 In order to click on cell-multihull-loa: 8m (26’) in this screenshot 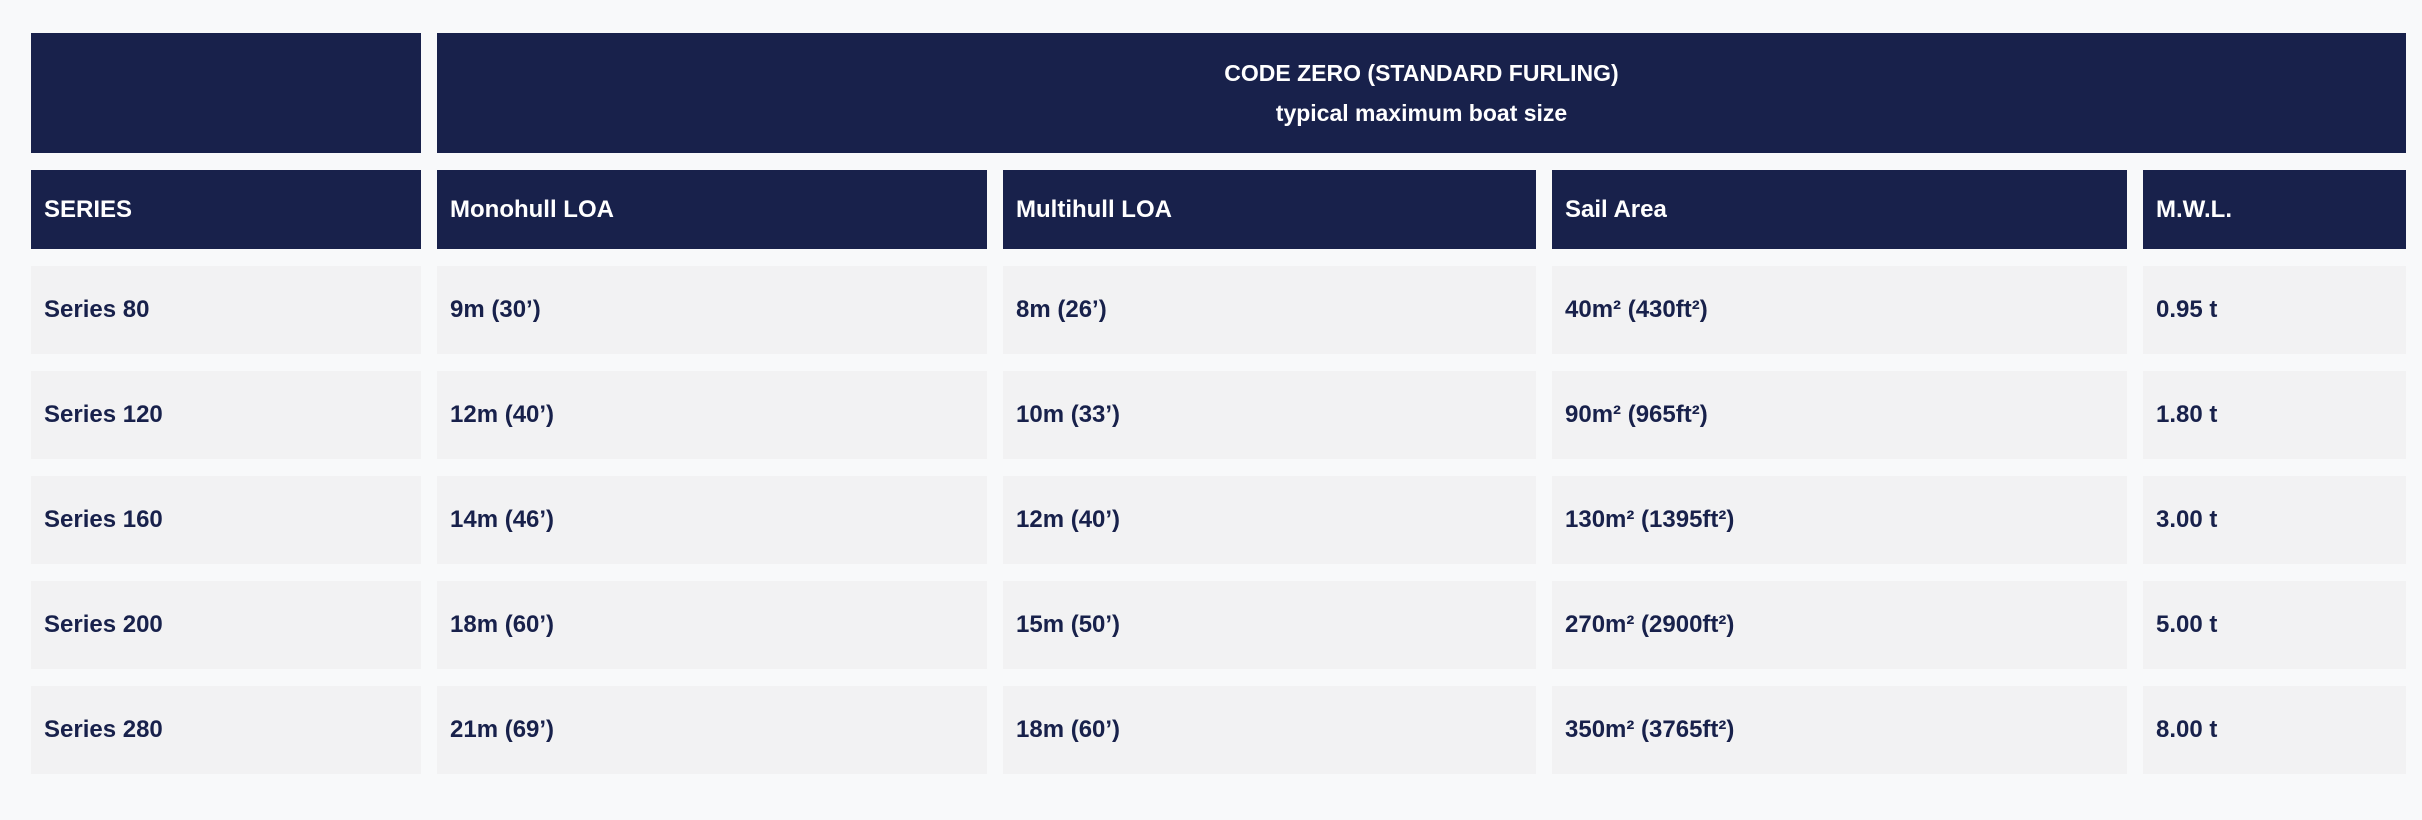, I will do `click(1269, 310)`.